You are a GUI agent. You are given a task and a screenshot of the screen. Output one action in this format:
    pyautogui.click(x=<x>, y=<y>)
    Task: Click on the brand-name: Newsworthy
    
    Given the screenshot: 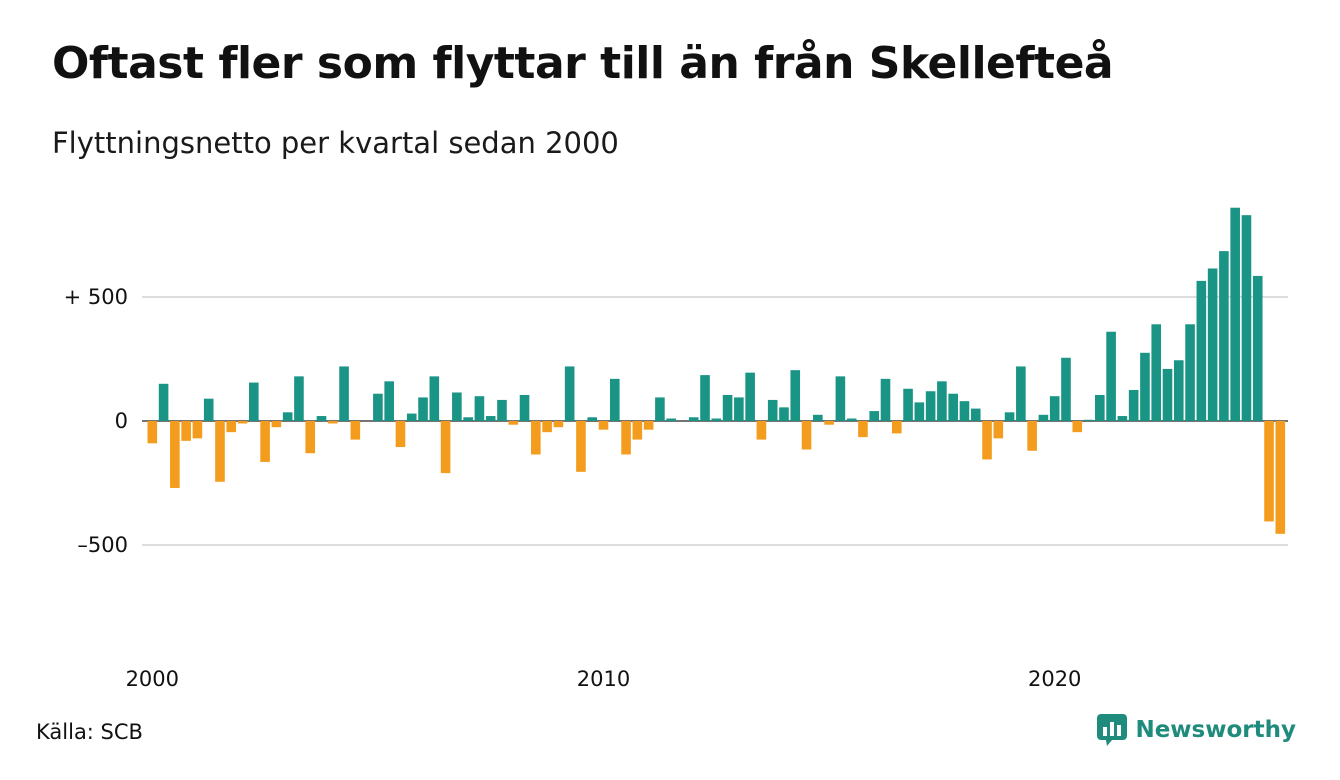 What is the action you would take?
    pyautogui.click(x=1215, y=730)
    